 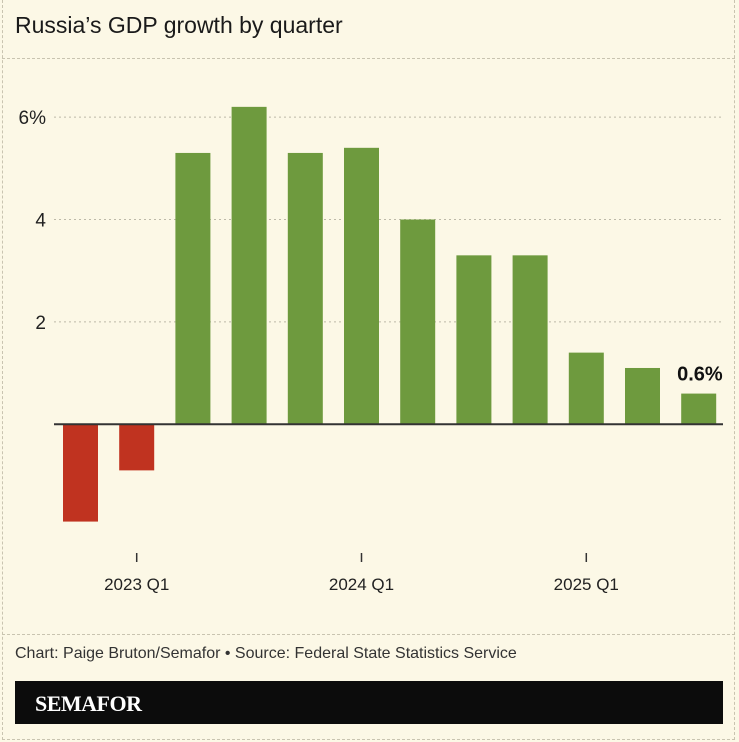 I want to click on brand-bar: SEMAFOR, so click(x=369, y=702).